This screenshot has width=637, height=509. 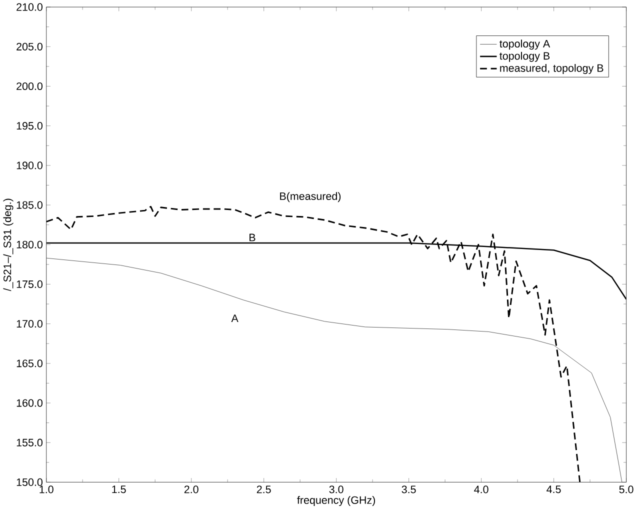 I want to click on y-tick-label: 195.0, so click(x=29, y=126).